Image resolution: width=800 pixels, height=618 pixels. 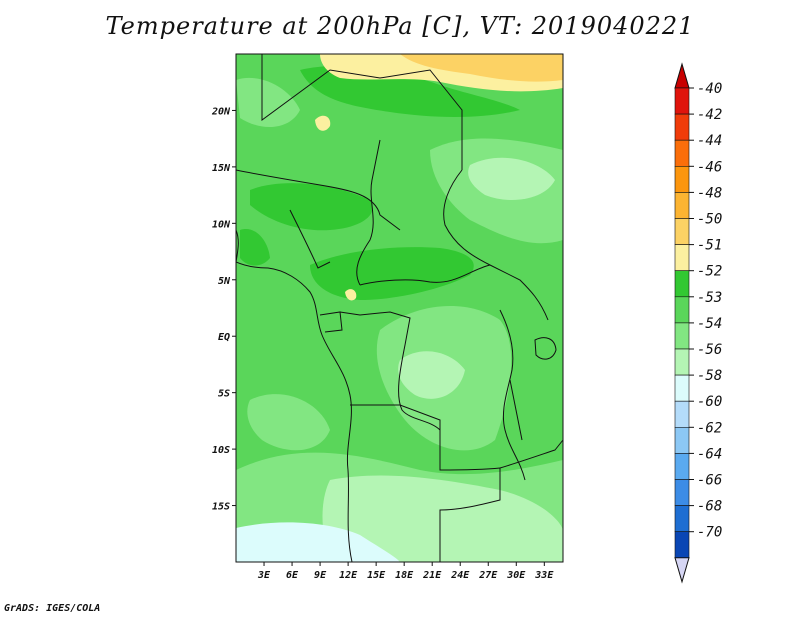 I want to click on colorbar-label: -48, so click(x=709, y=193).